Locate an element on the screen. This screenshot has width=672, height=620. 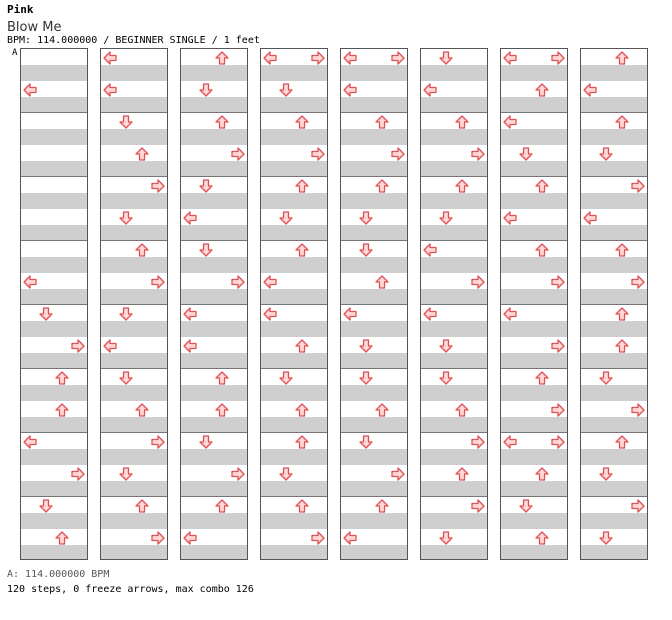
bpm-summary: A: 114.000000 BPM is located at coordinates (58, 574).